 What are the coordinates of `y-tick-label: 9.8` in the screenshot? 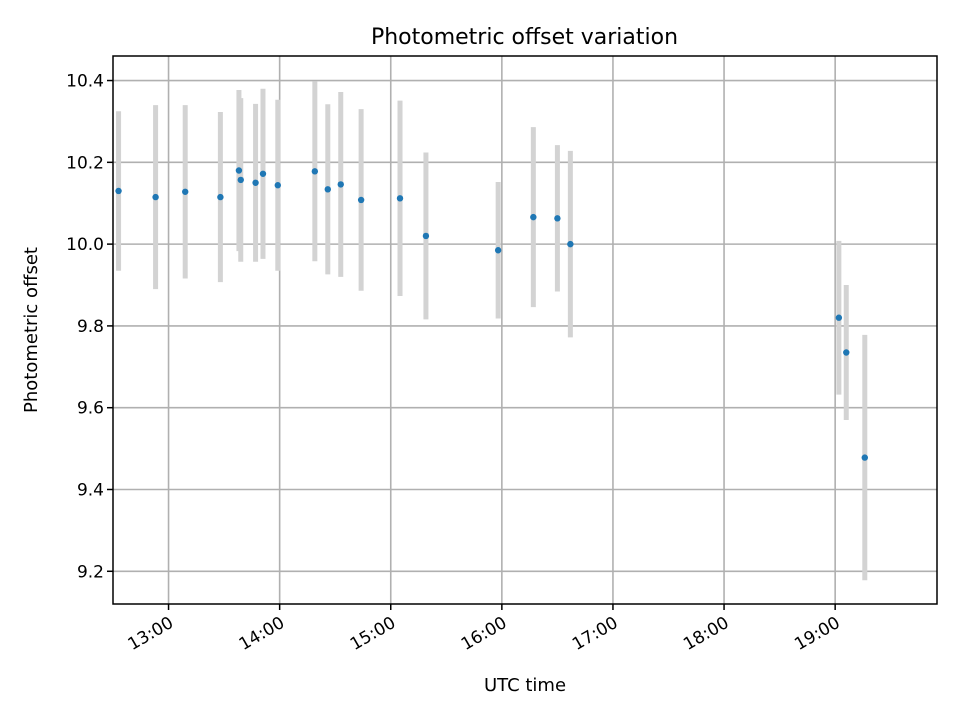 It's located at (90, 327).